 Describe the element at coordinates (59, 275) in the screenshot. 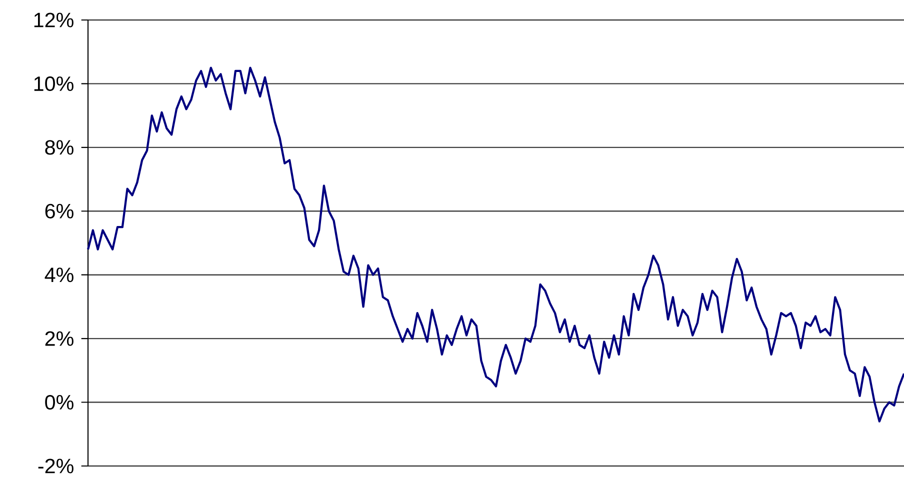

I see `y-tick-label: 4%` at that location.